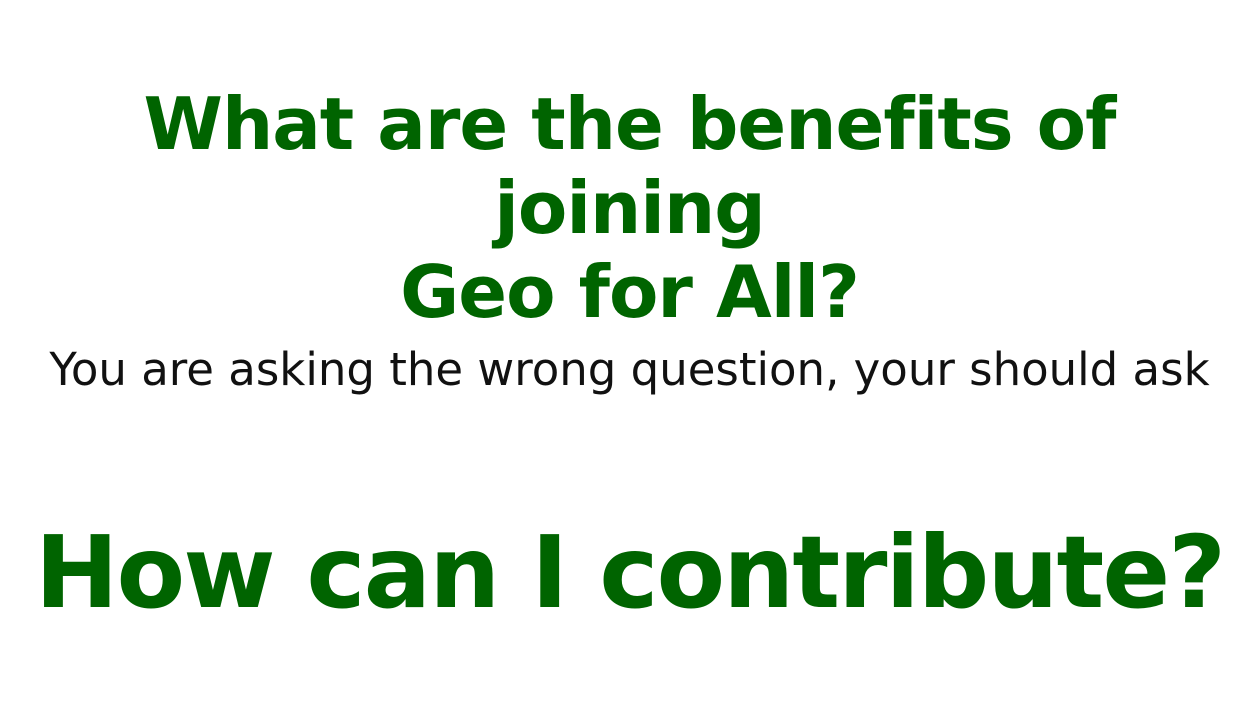  Describe the element at coordinates (630, 292) in the screenshot. I see `slide-title-line-2: Geo for All?` at that location.